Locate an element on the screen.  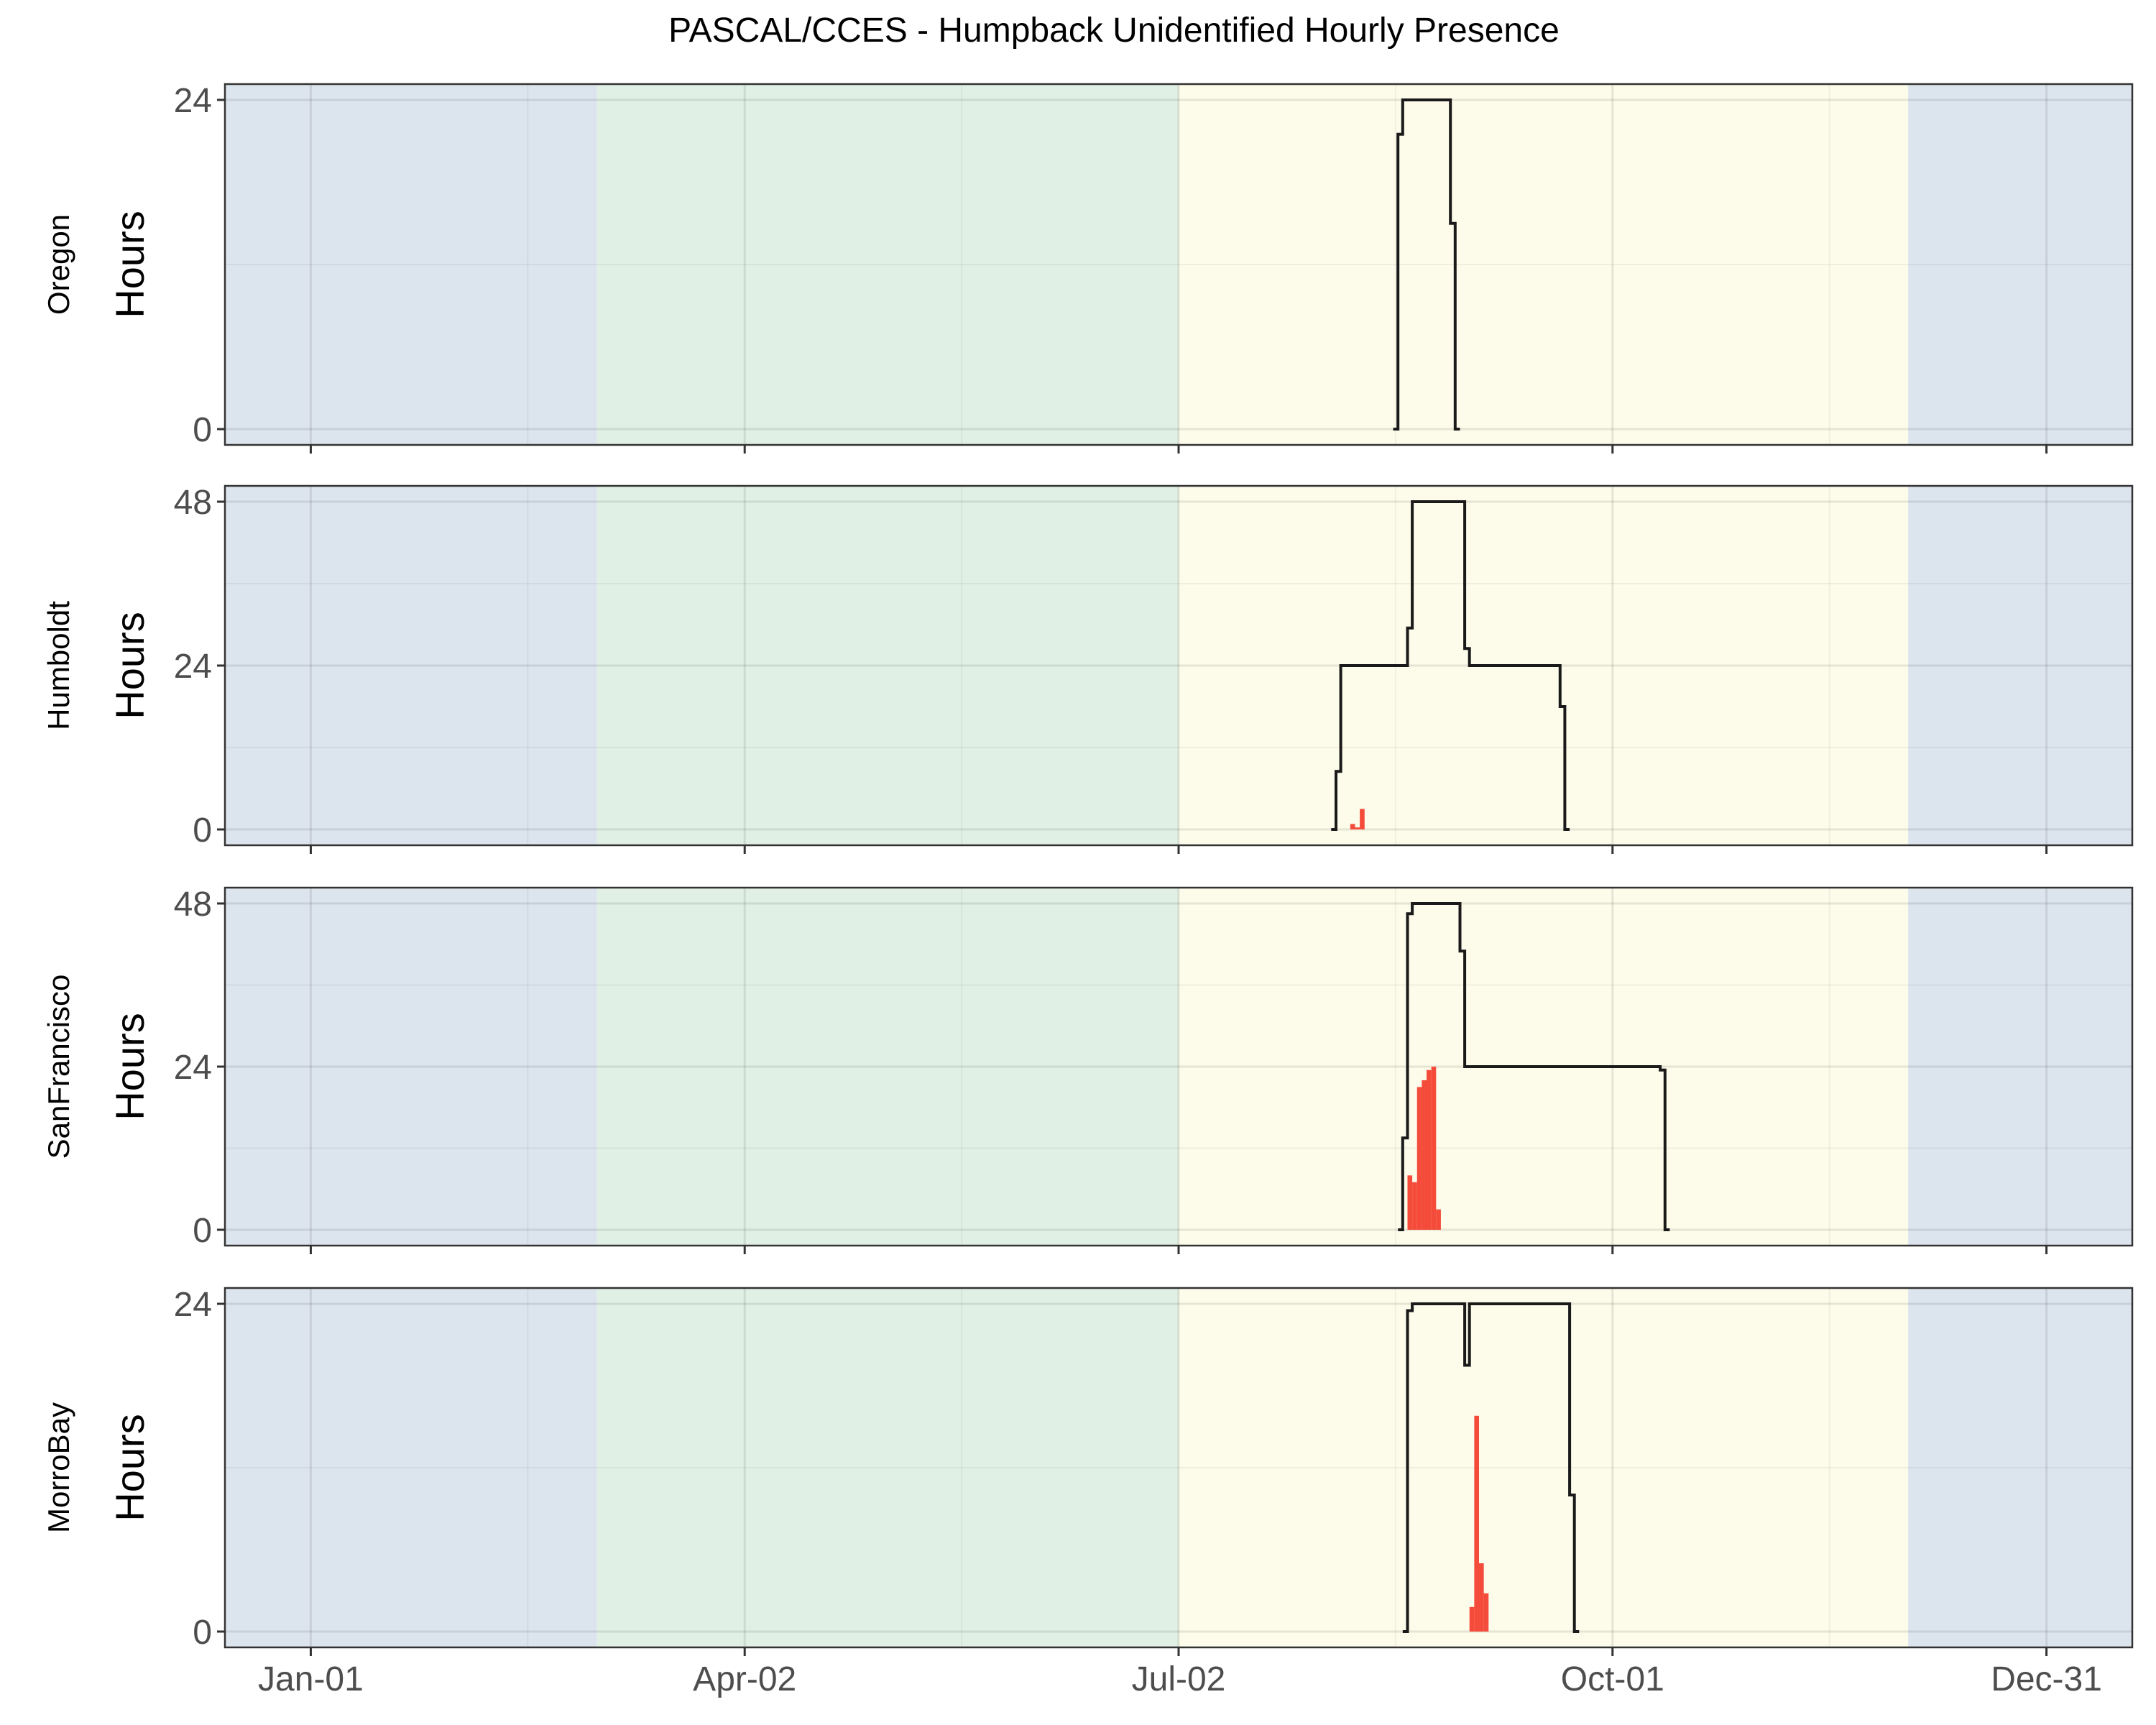
x-tick-label: Oct-01 is located at coordinates (1612, 1679).